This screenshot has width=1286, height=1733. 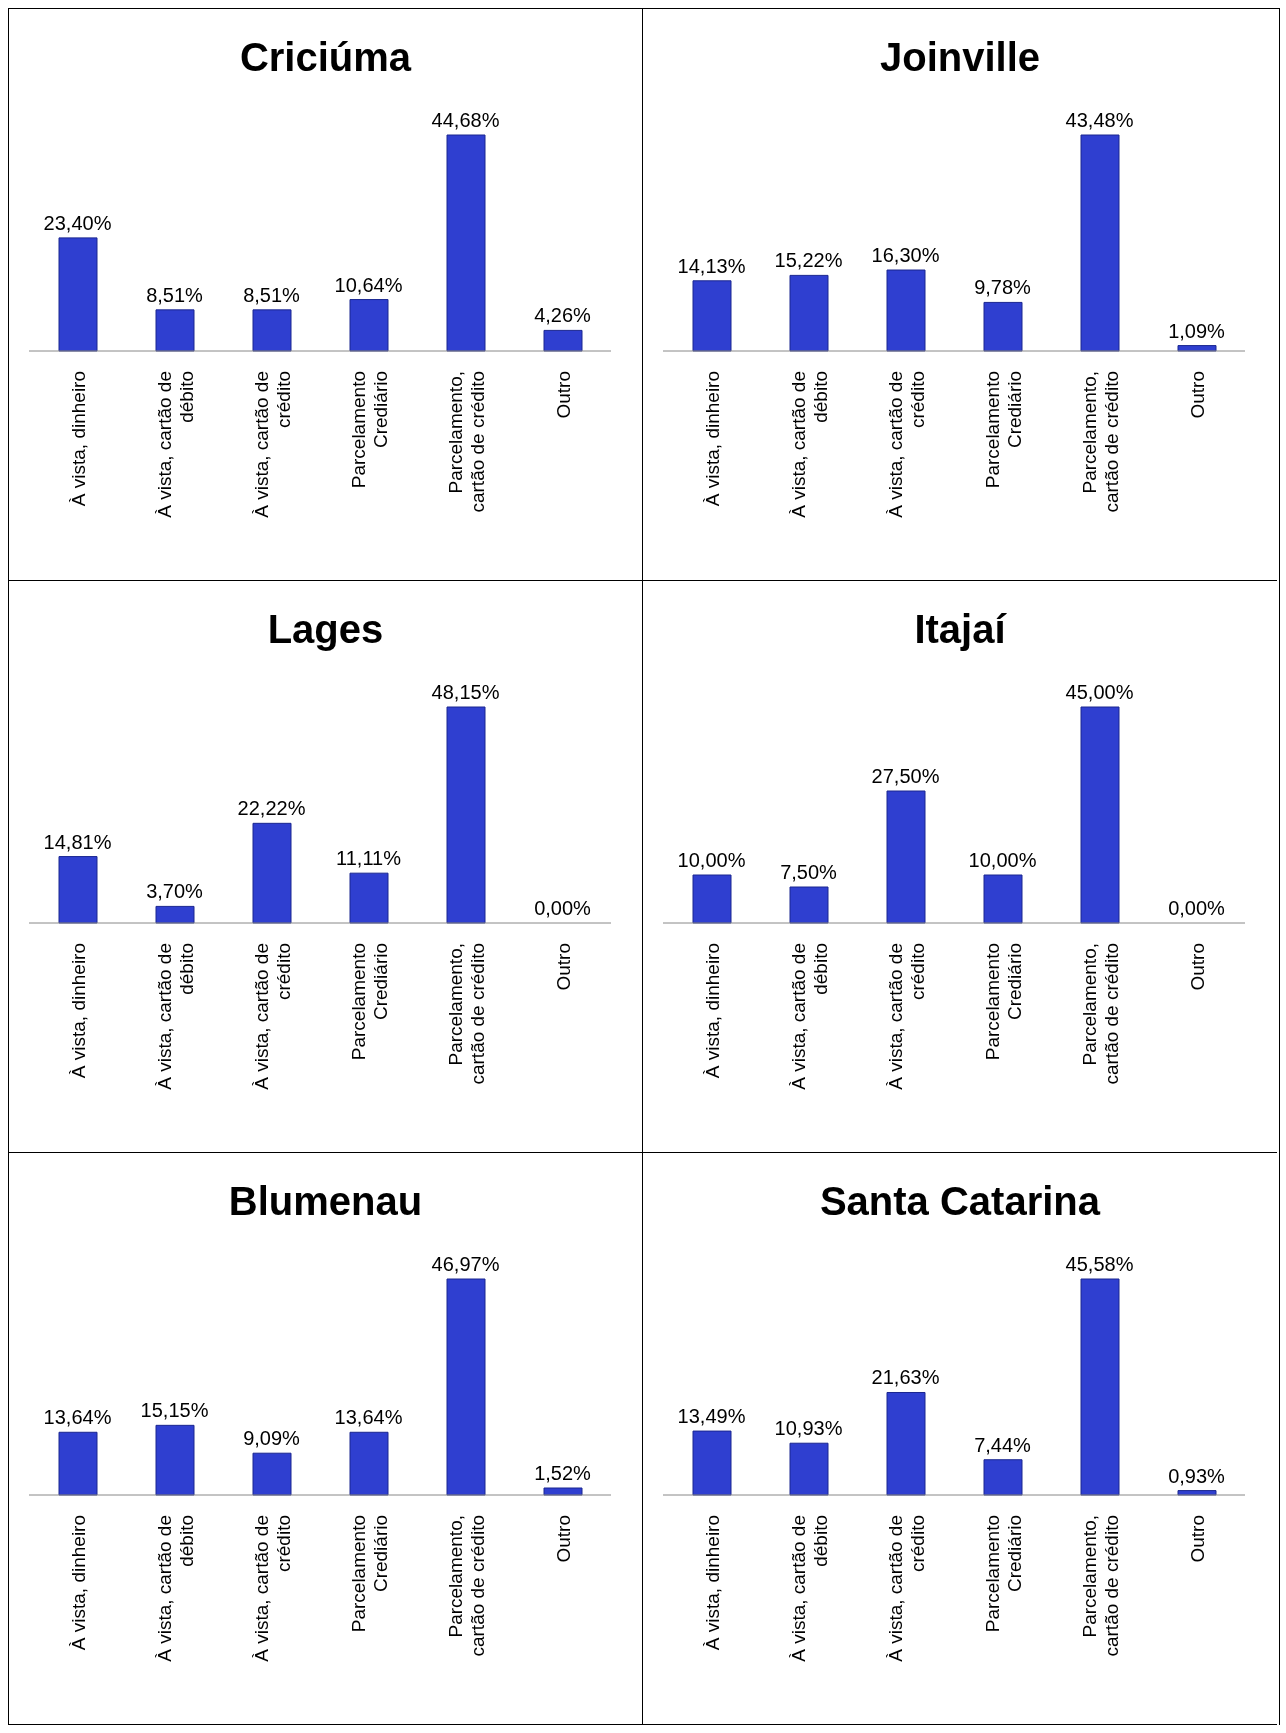 What do you see at coordinates (369, 858) in the screenshot?
I see `data-label: 11,11%` at bounding box center [369, 858].